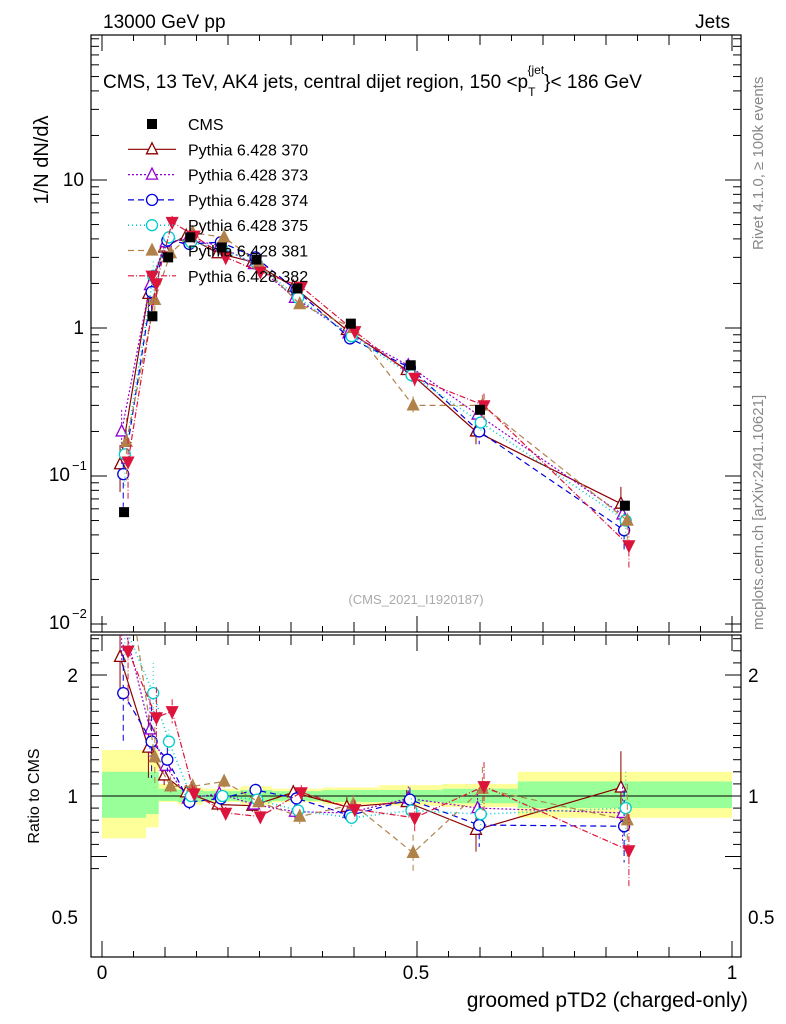 This screenshot has width=786, height=1024. I want to click on ratio-ytick-1-right: 1, so click(753, 797).